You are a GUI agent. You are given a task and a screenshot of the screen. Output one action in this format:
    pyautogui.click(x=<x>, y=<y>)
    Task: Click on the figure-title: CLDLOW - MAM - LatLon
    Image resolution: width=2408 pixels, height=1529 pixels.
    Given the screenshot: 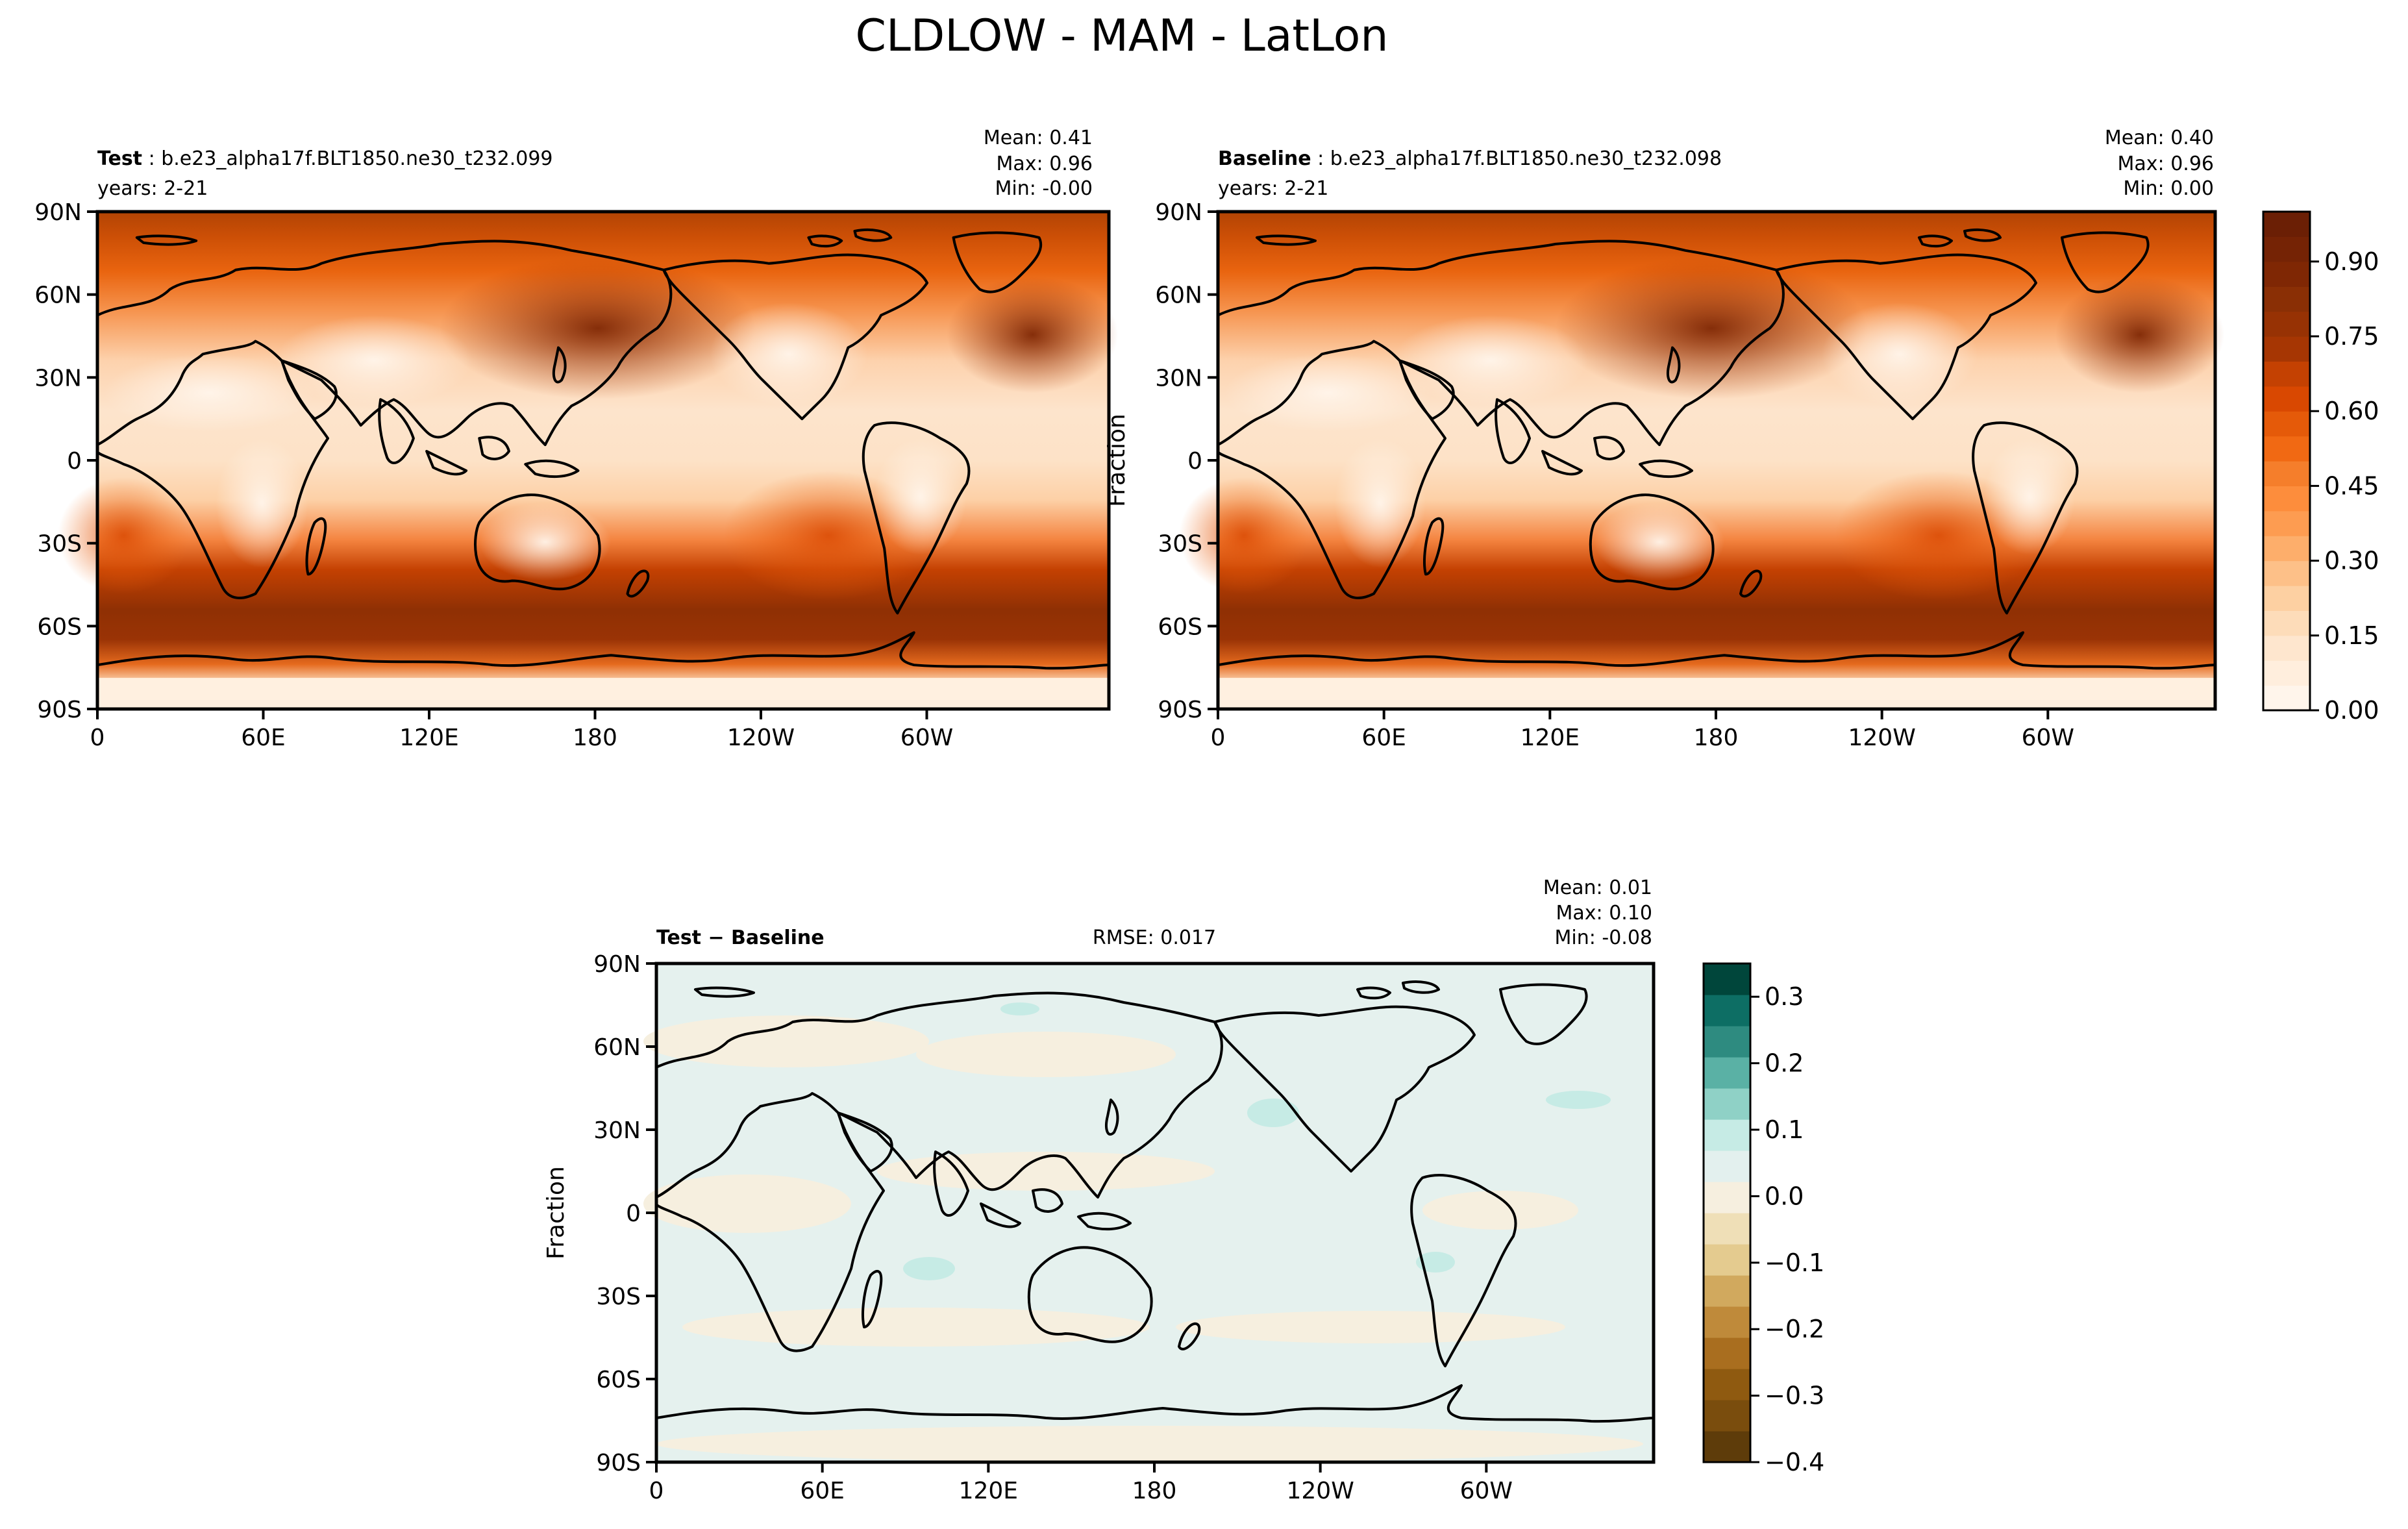 What is the action you would take?
    pyautogui.click(x=1122, y=36)
    